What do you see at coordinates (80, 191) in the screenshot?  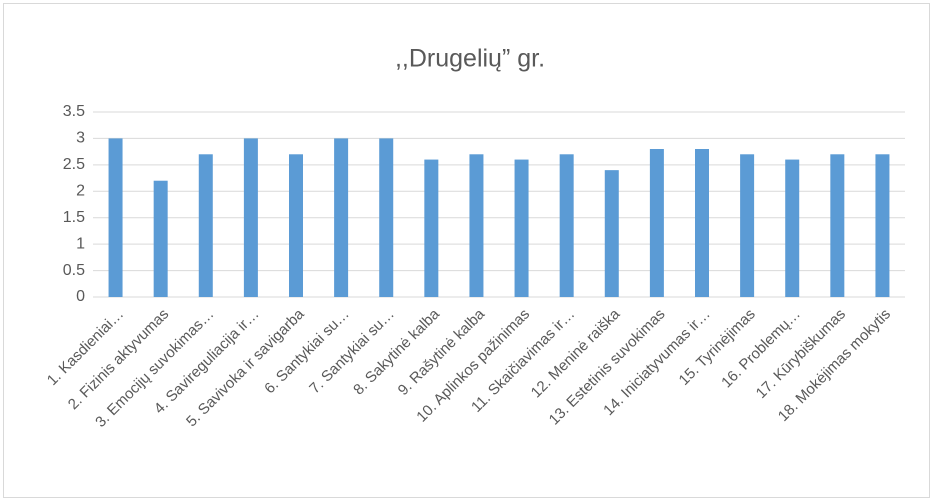 I see `y-tick-label: 2` at bounding box center [80, 191].